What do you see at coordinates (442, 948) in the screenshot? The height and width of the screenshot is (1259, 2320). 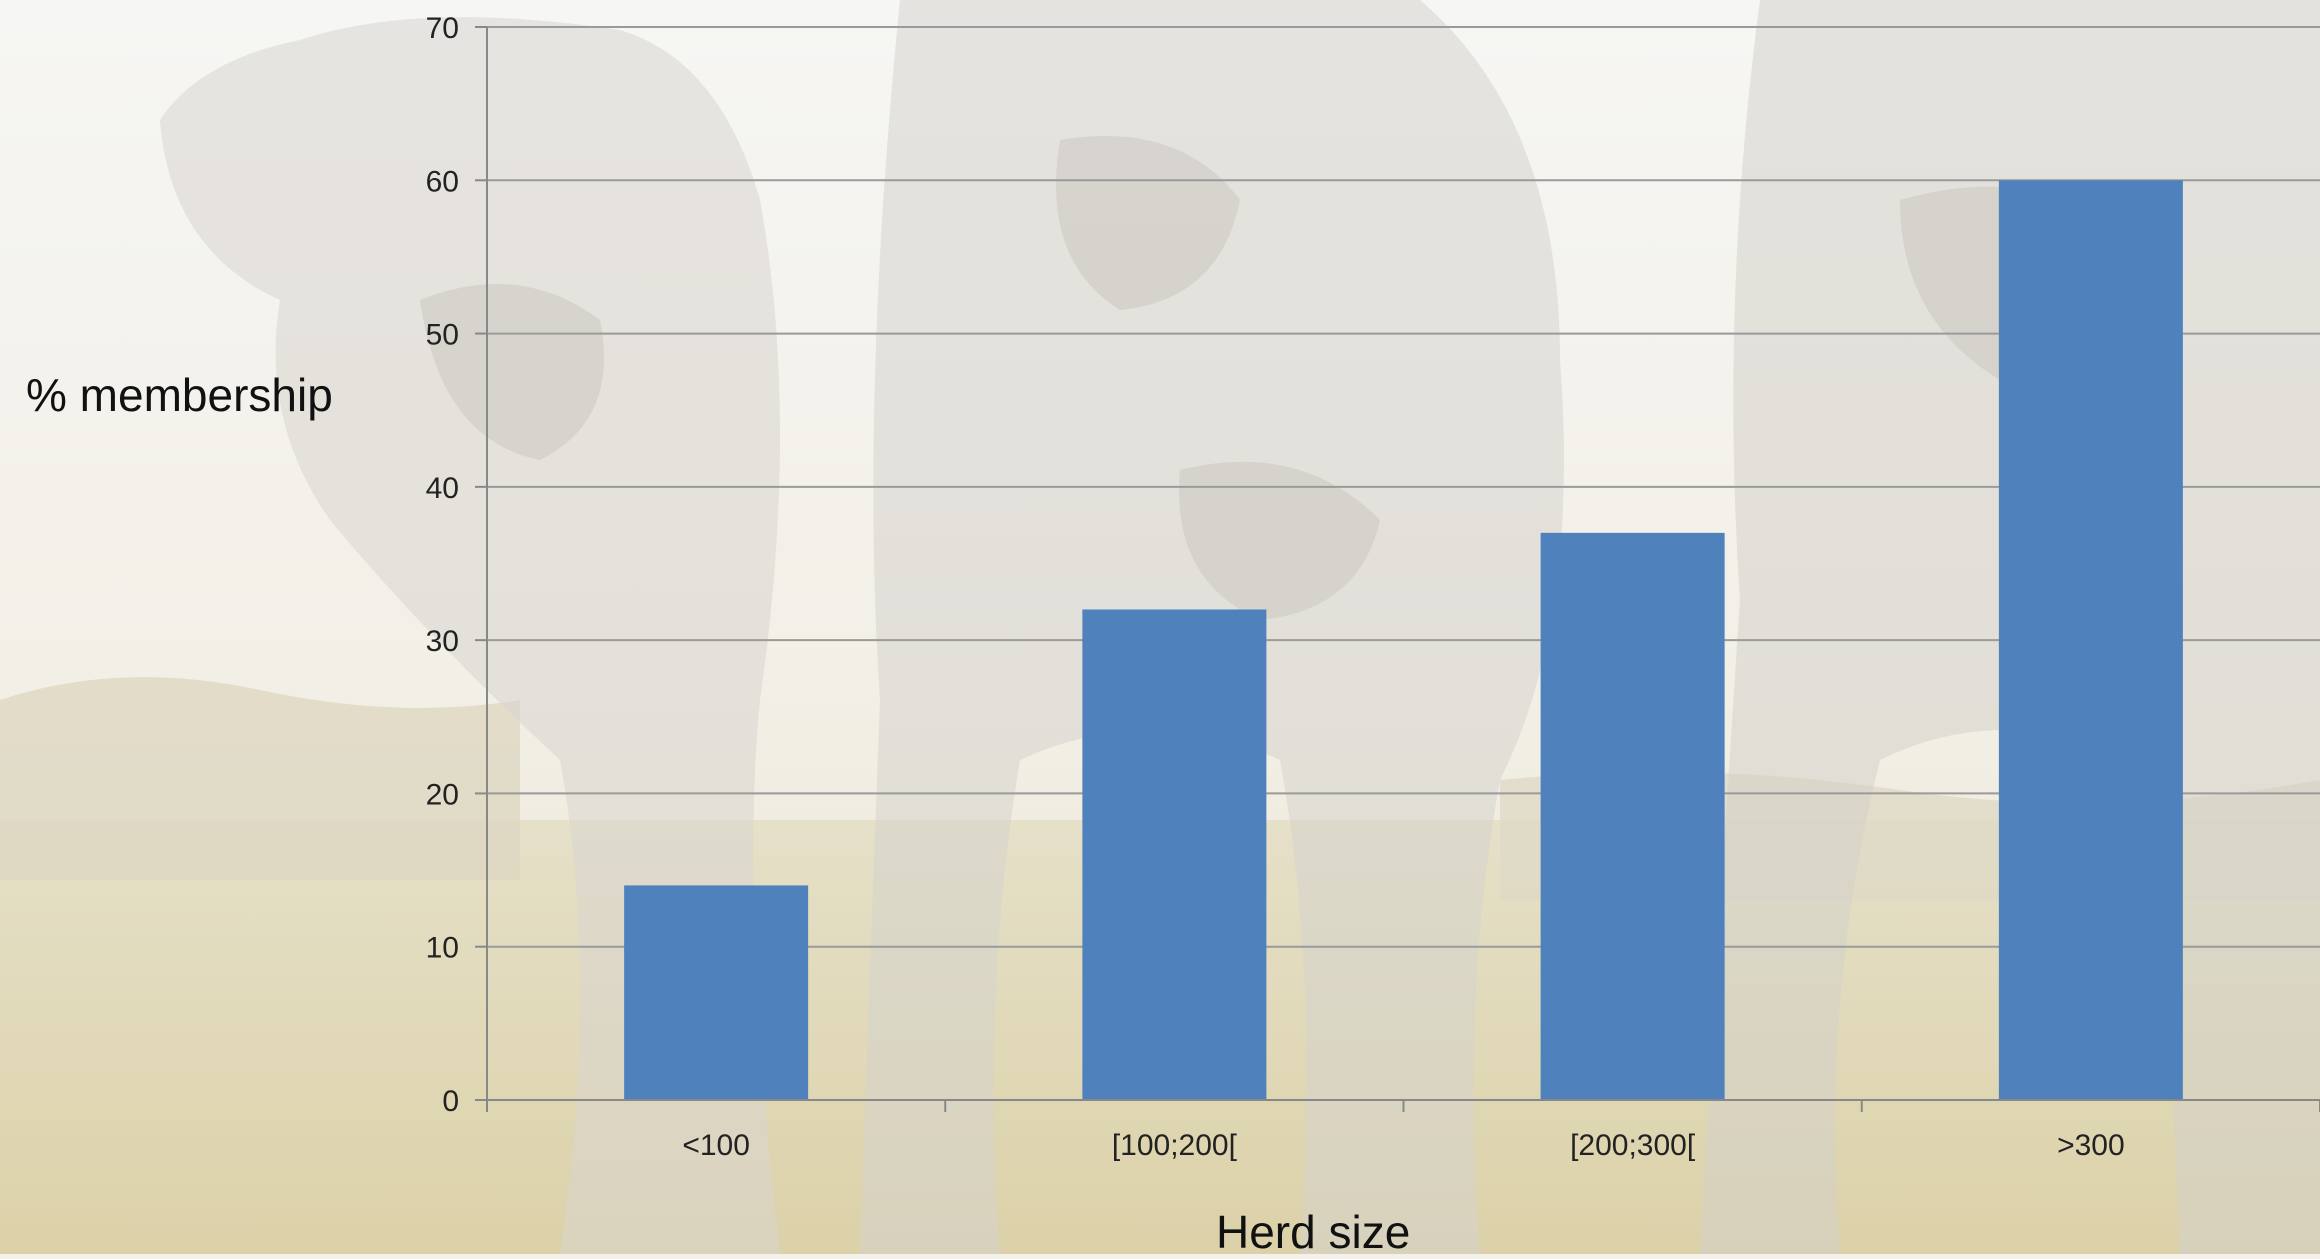 I see `y-tick-label: 10` at bounding box center [442, 948].